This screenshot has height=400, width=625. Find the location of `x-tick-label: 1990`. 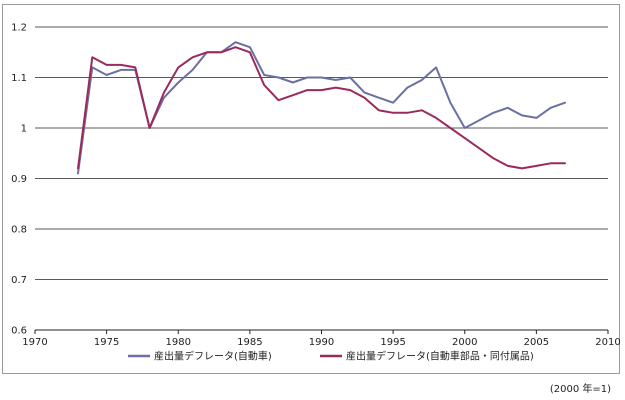

x-tick-label: 1990 is located at coordinates (321, 342).